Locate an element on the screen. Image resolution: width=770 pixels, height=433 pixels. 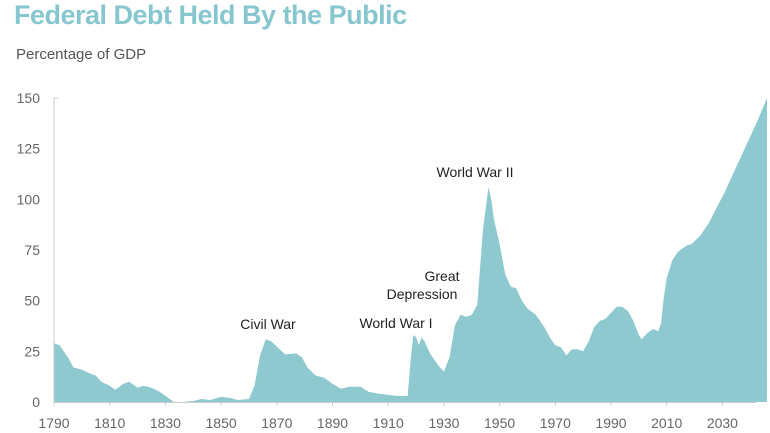
y-tick-label: 50 is located at coordinates (32, 301).